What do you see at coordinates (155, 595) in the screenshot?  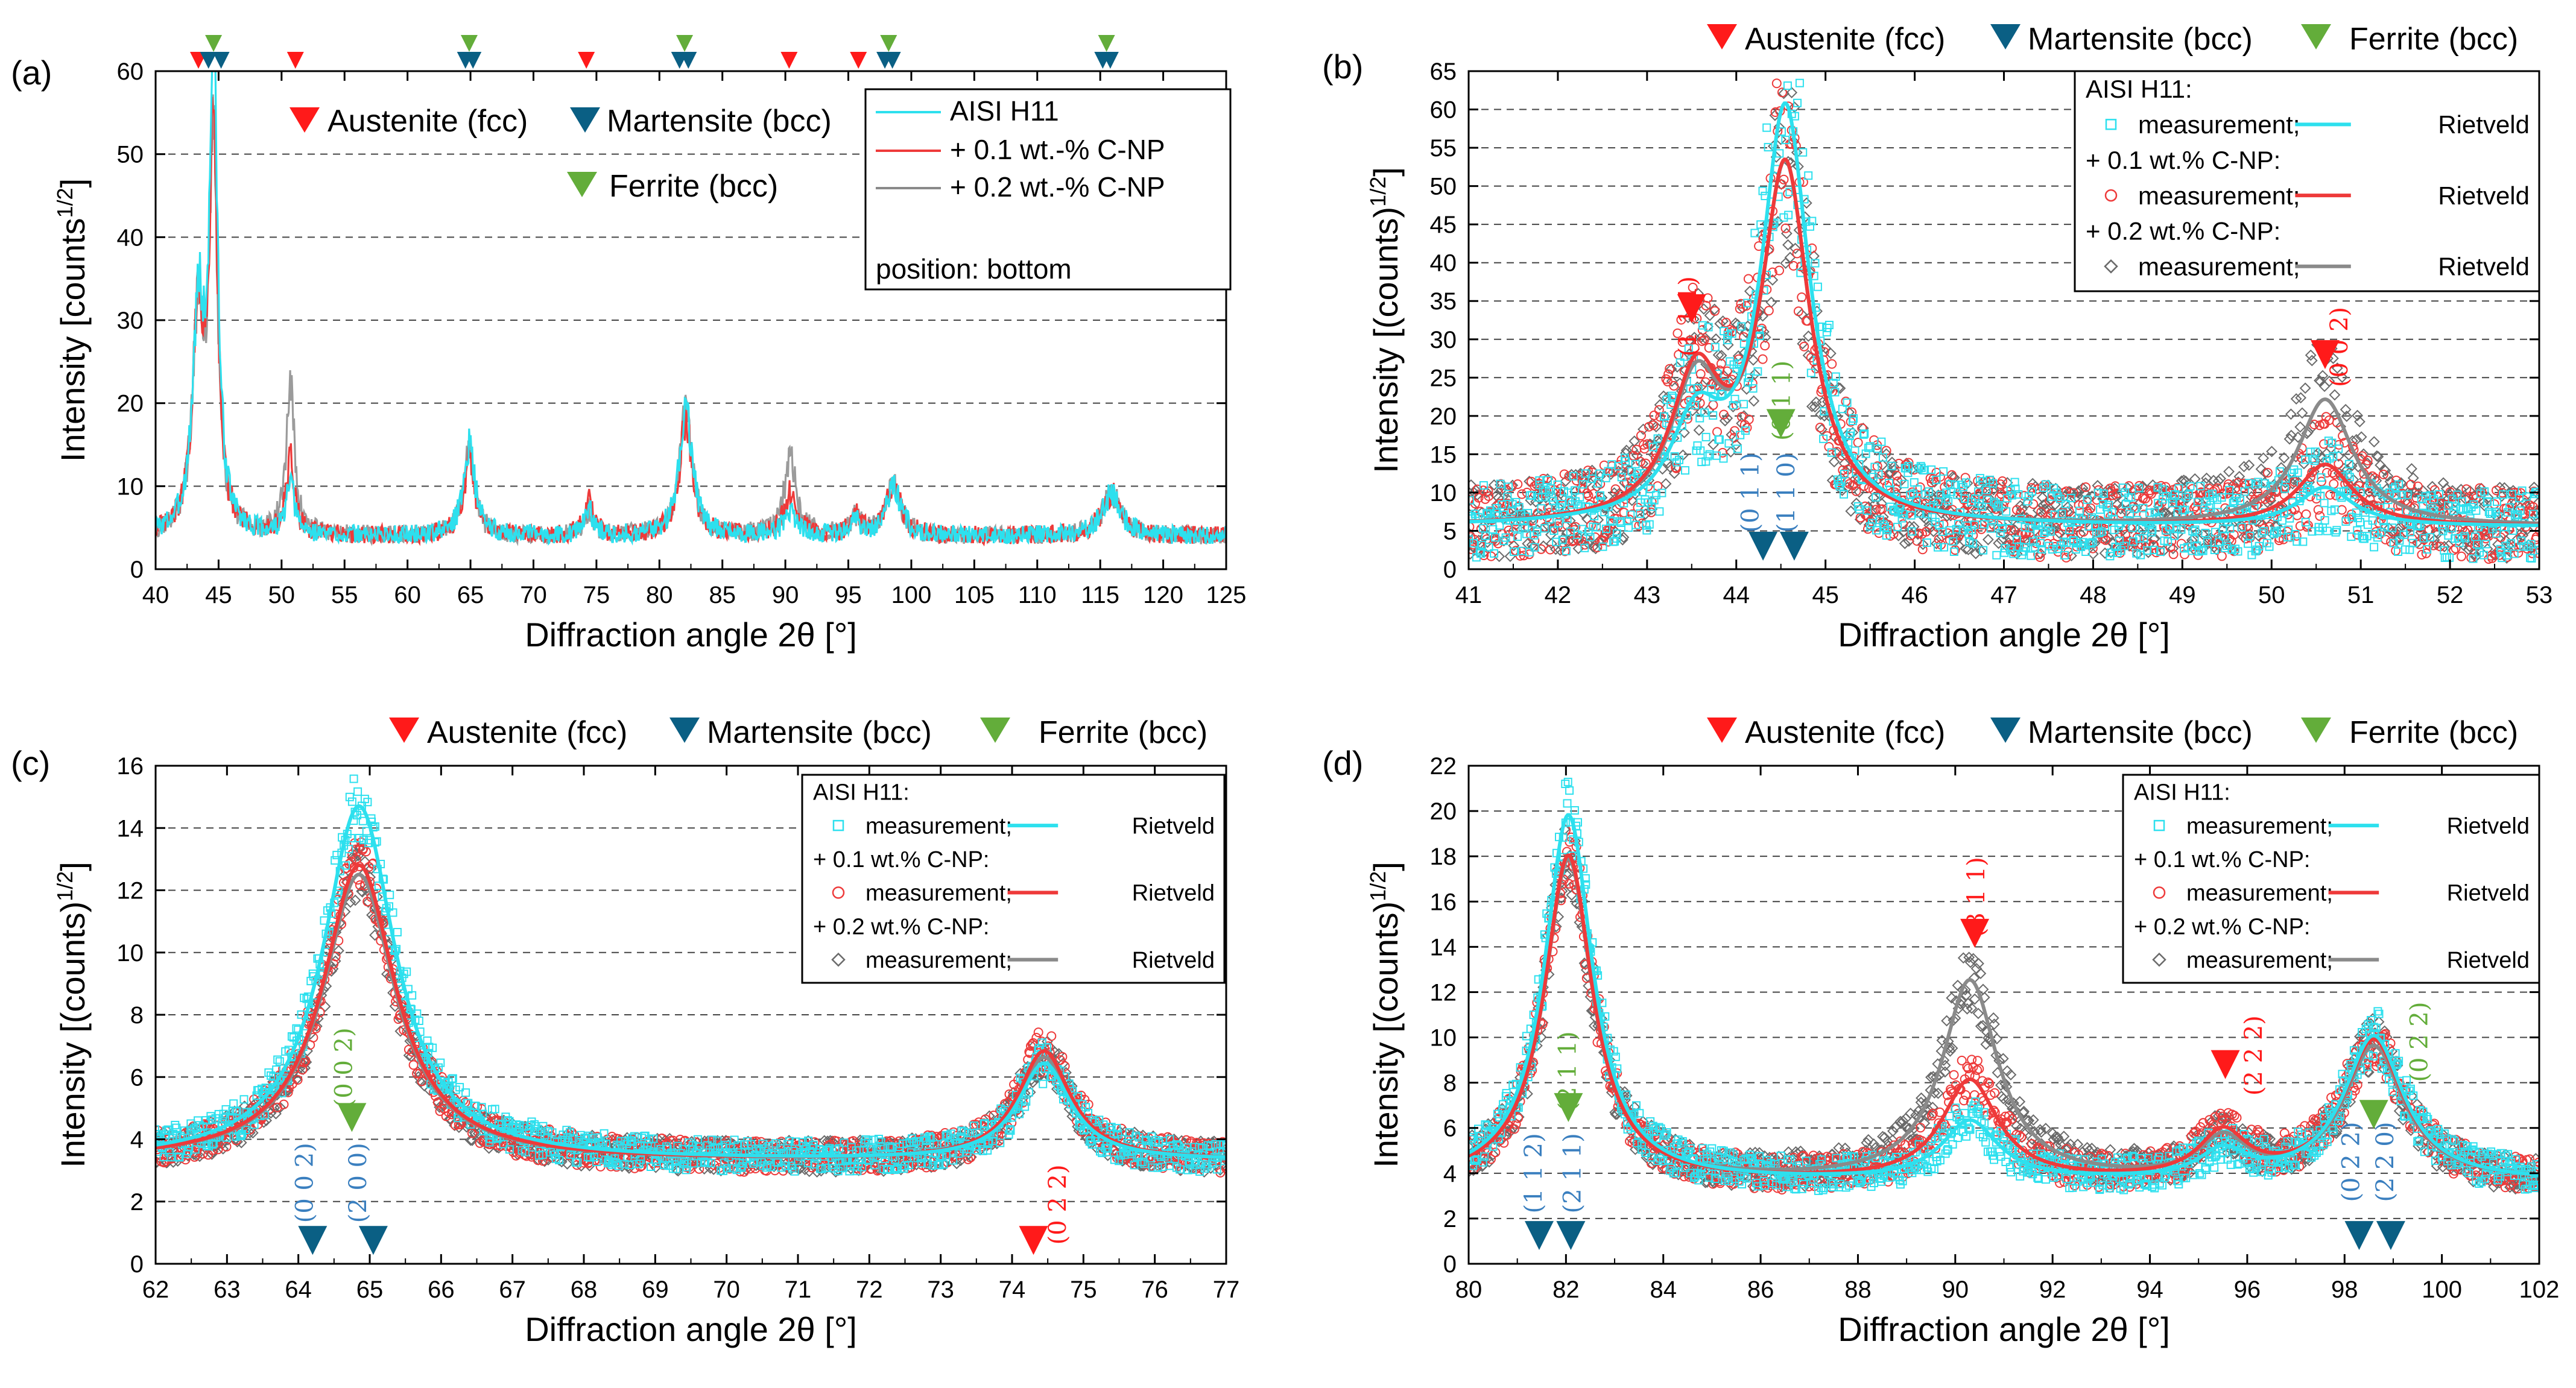 I see `x-tick-label: 40` at bounding box center [155, 595].